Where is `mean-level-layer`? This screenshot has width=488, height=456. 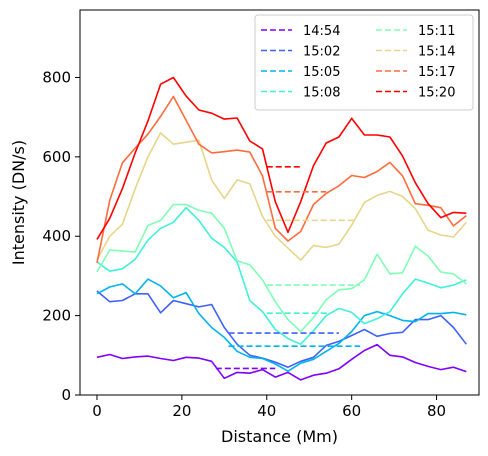 mean-level-layer is located at coordinates (288, 267).